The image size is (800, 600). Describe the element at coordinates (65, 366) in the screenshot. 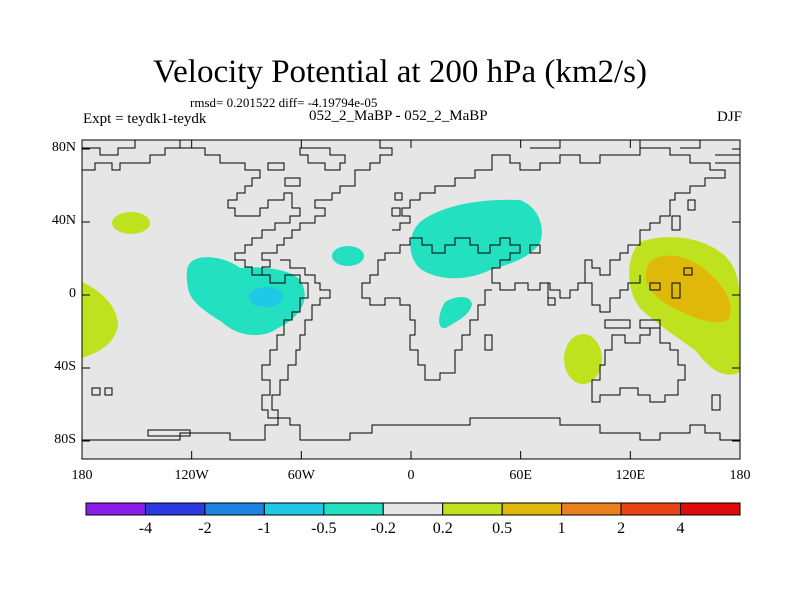

I see `lat-label: 40S` at that location.